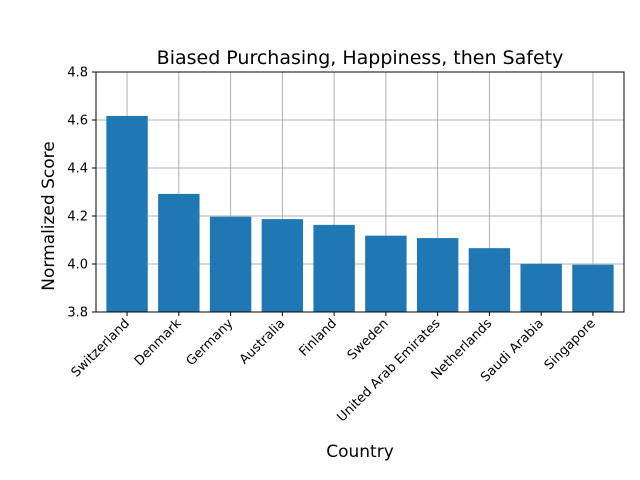  What do you see at coordinates (49, 215) in the screenshot?
I see `y-axis-label: Normalized Score` at bounding box center [49, 215].